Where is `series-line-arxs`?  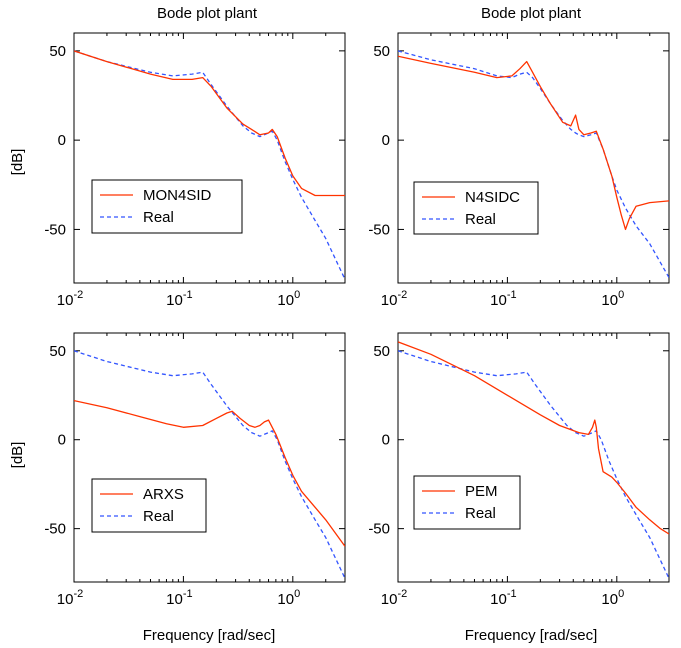
series-line-arxs is located at coordinates (209, 473).